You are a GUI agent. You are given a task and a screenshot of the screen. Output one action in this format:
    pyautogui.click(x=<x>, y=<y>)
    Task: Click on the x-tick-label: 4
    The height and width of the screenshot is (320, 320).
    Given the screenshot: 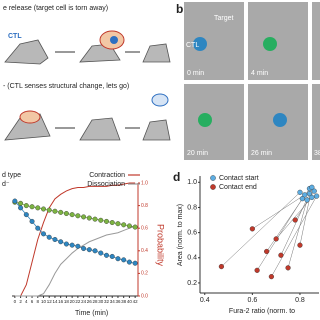 What is the action you would take?
    pyautogui.click(x=26, y=301)
    